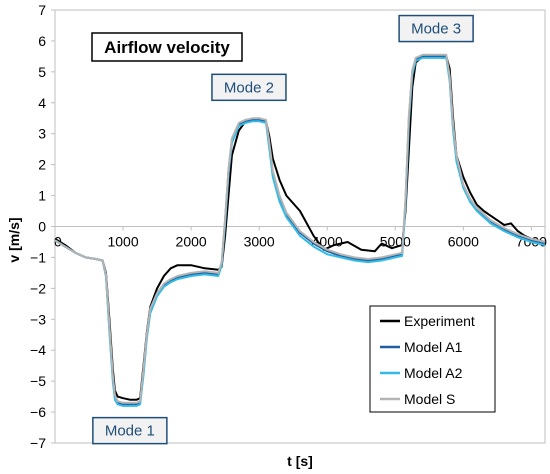  What do you see at coordinates (463, 242) in the screenshot?
I see `x-tick-label: 6000` at bounding box center [463, 242].